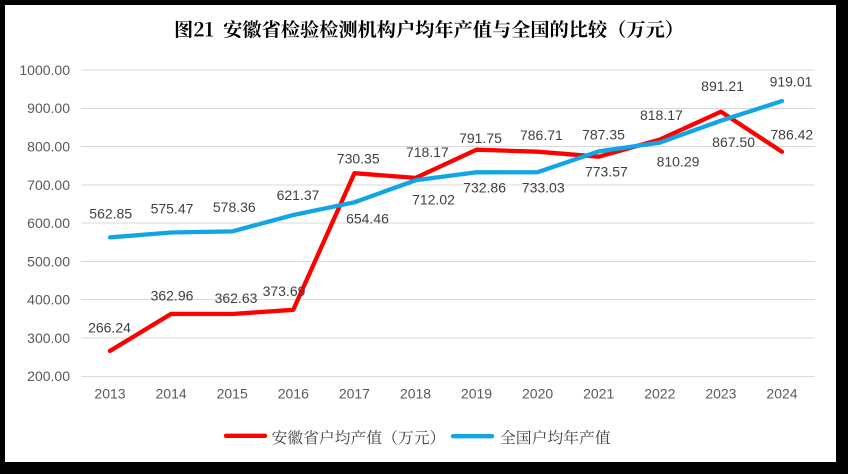 This screenshot has width=848, height=474. What do you see at coordinates (720, 394) in the screenshot?
I see `svg-text: 2023` at bounding box center [720, 394].